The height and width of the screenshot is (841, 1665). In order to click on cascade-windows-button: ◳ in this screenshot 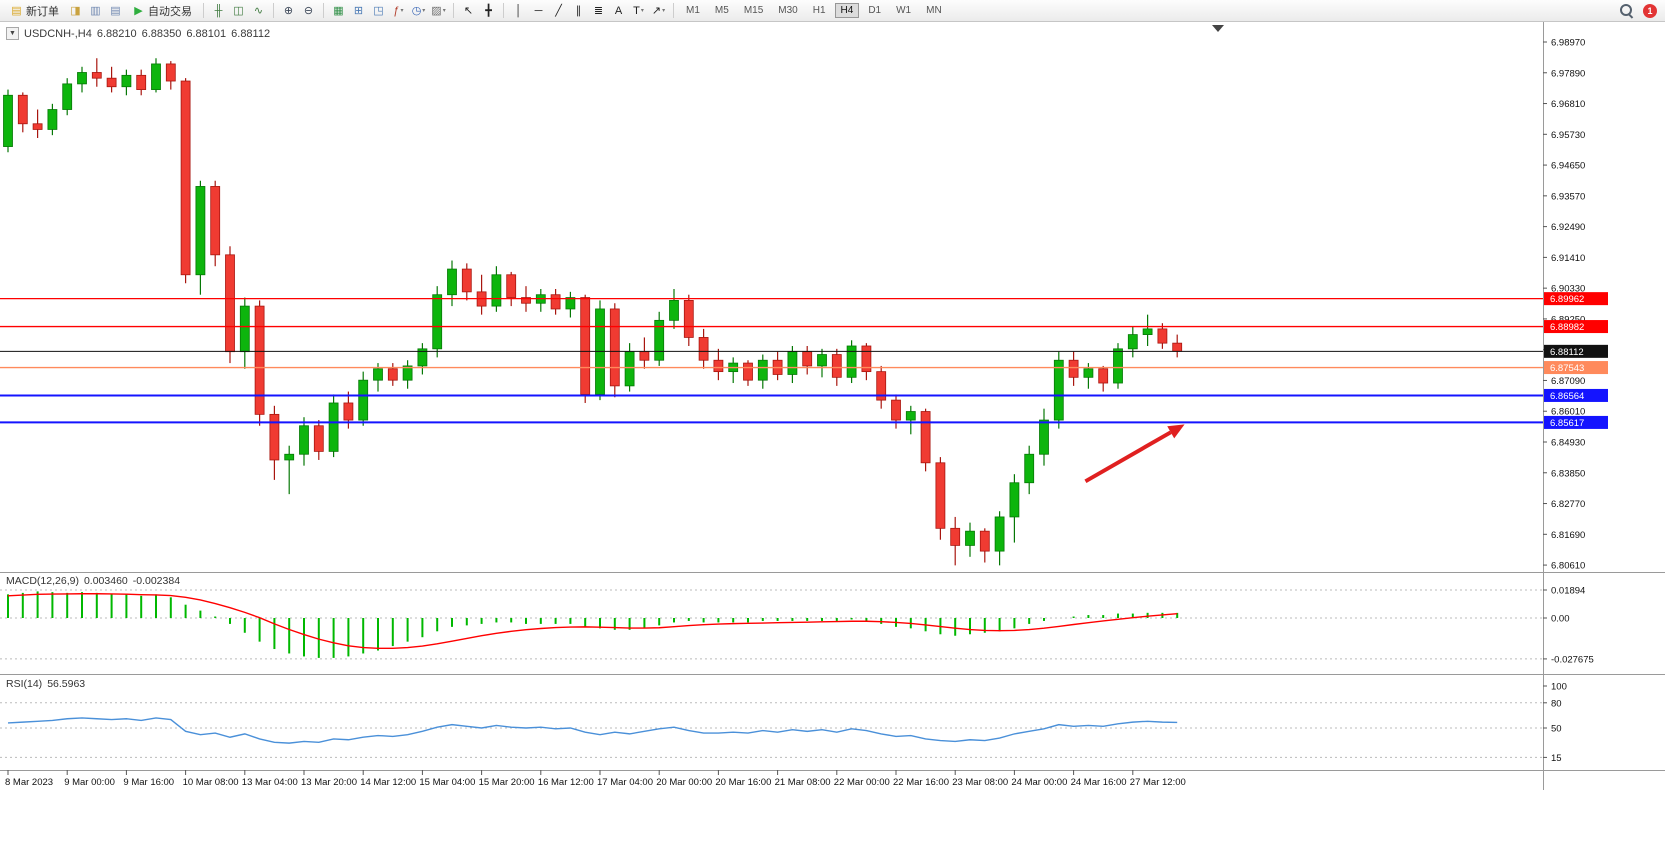, I will do `click(378, 11)`.